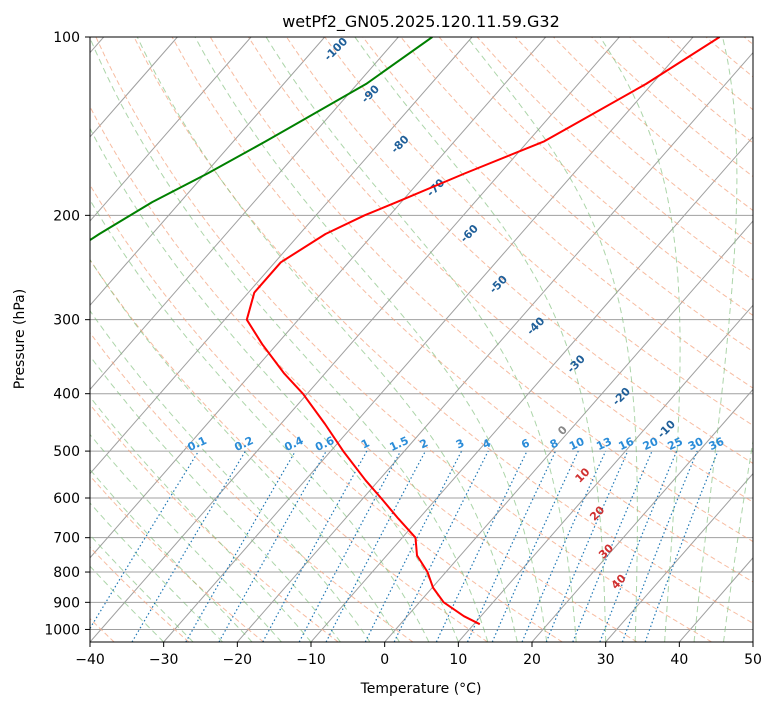  Describe the element at coordinates (66, 452) in the screenshot. I see `y-tick-label: 500` at that location.